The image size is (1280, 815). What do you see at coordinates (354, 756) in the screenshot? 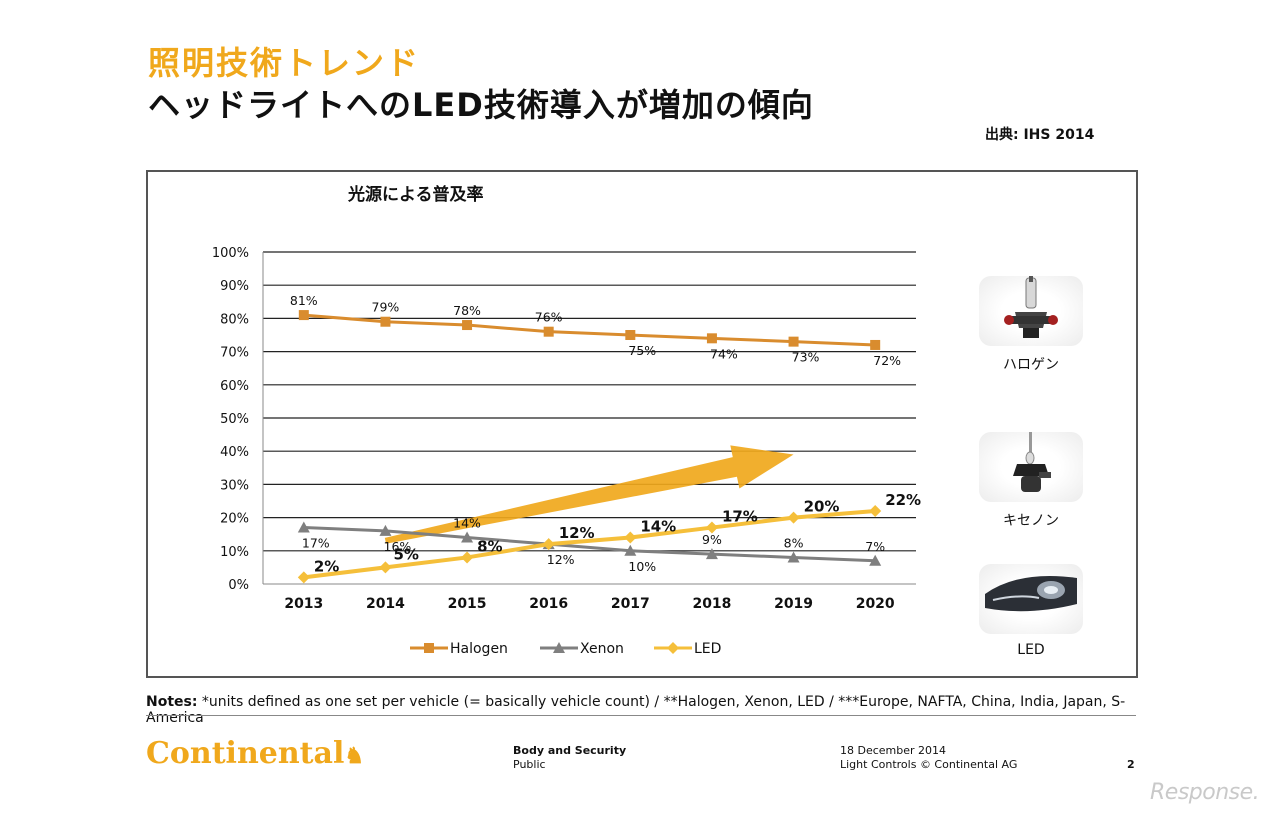
I see `horse-icon: ♞` at bounding box center [354, 756].